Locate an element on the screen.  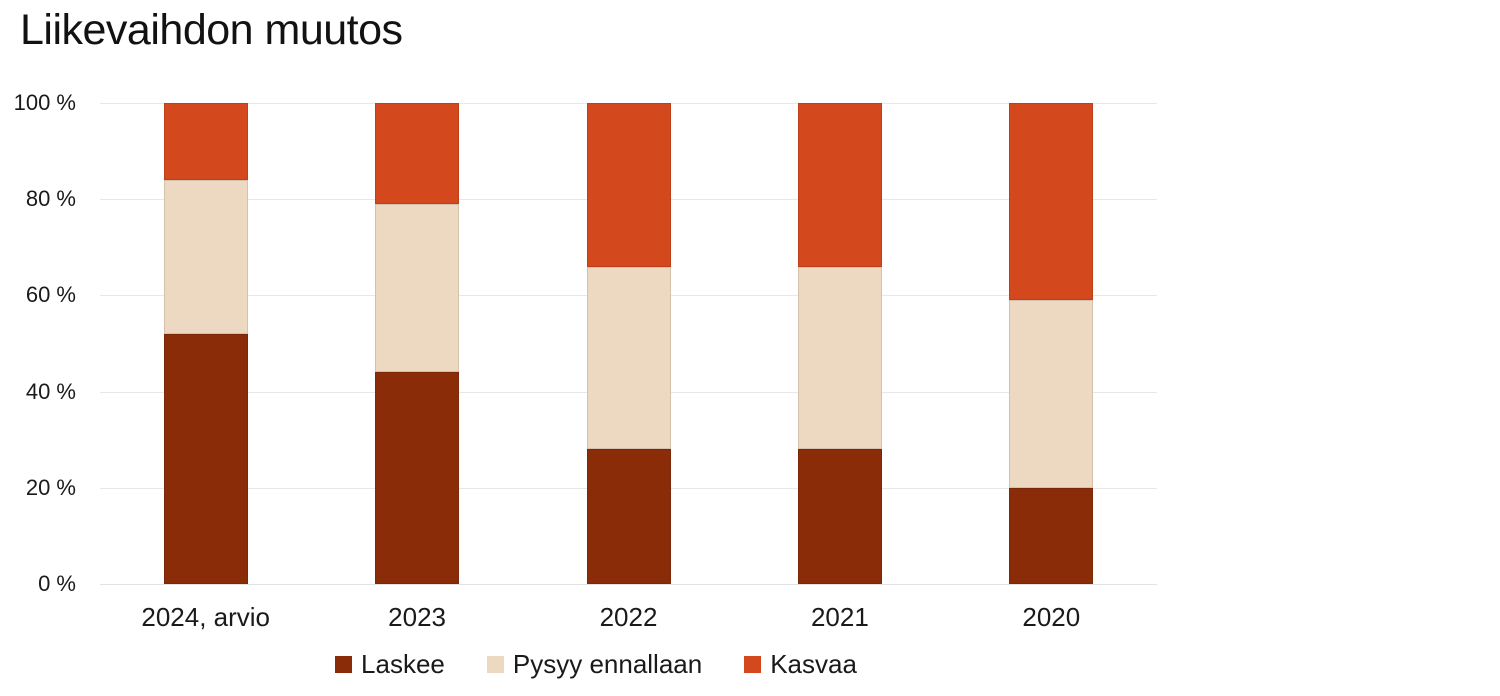
ytick-label: 100 % is located at coordinates (44, 102).